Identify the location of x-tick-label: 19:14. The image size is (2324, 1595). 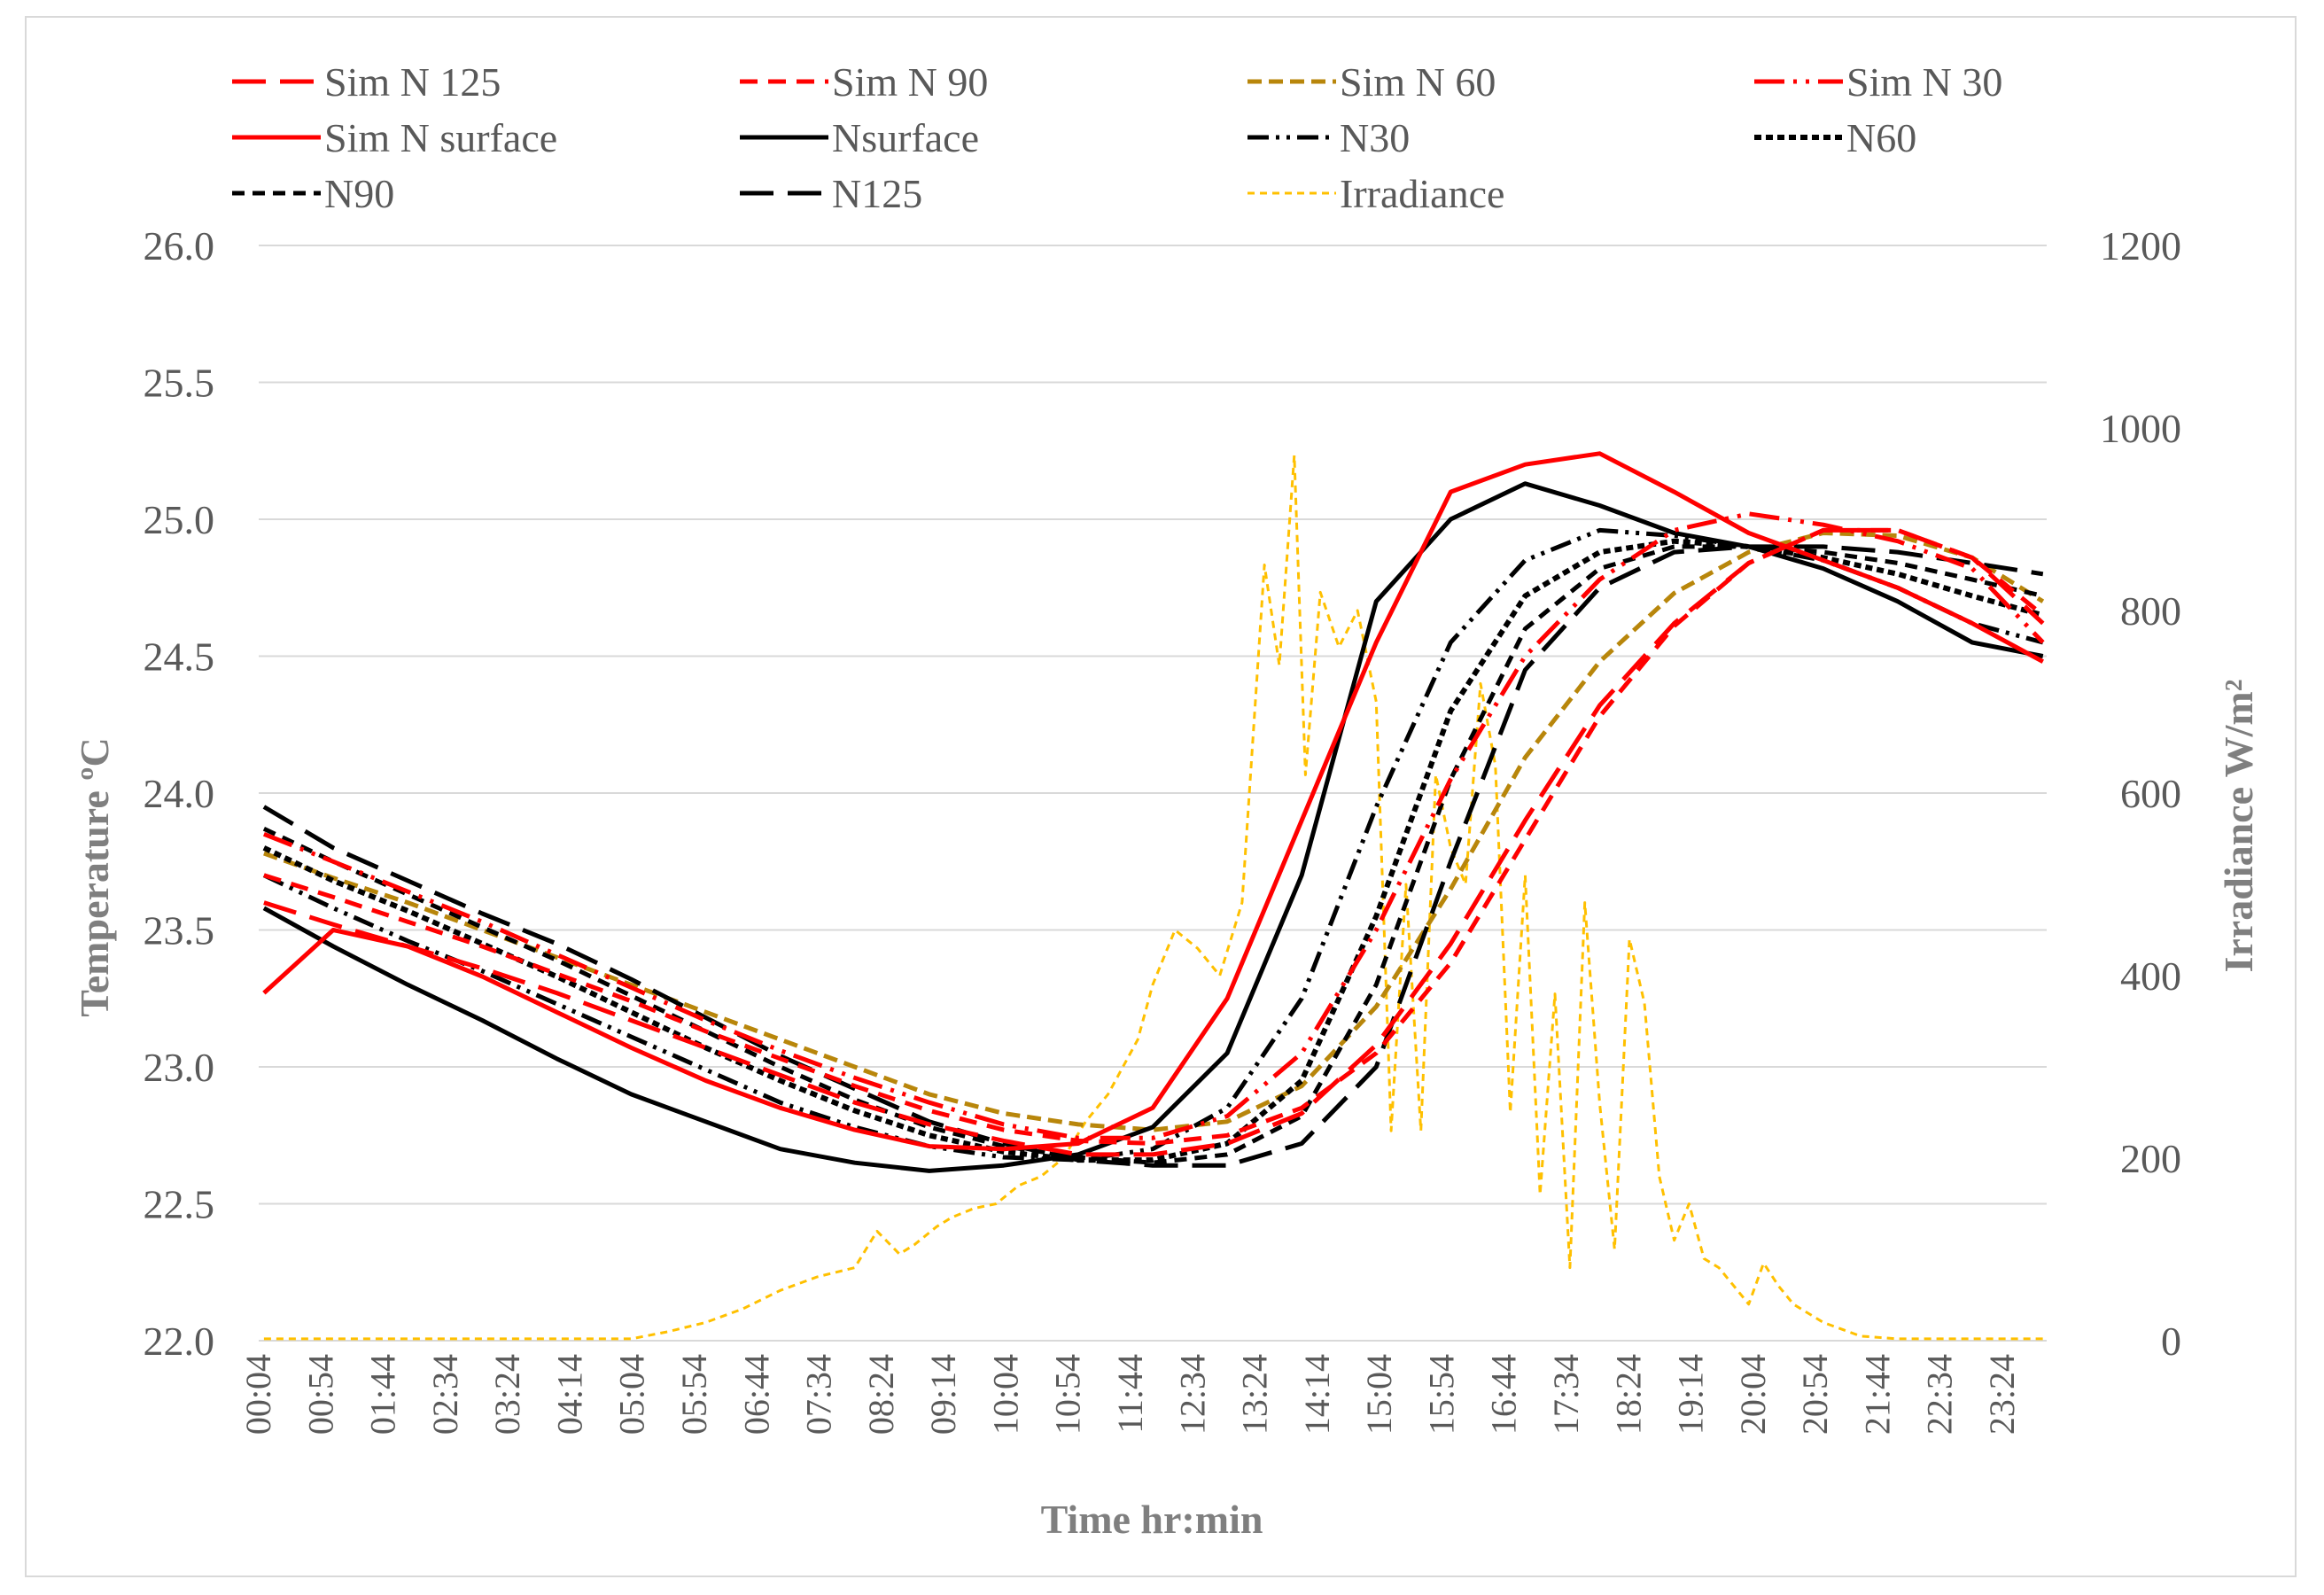
(1691, 1394).